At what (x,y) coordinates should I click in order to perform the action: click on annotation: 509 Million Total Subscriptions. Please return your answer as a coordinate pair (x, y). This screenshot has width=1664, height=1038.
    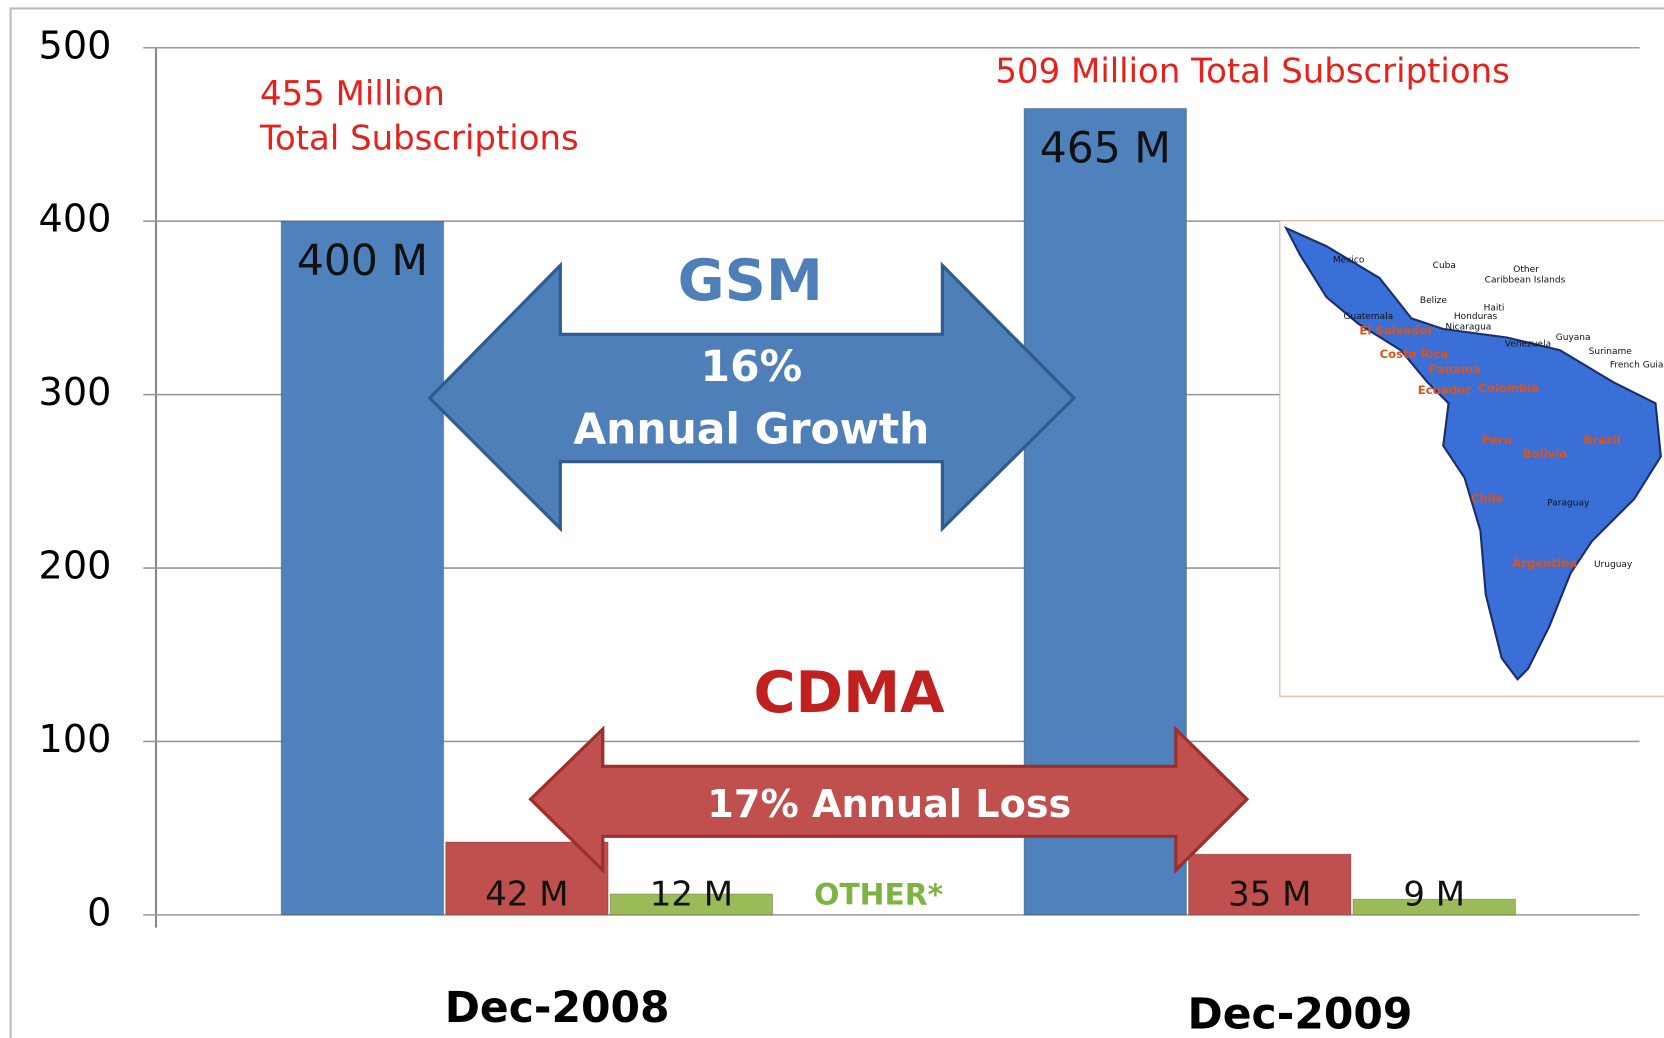
    Looking at the image, I should click on (1252, 72).